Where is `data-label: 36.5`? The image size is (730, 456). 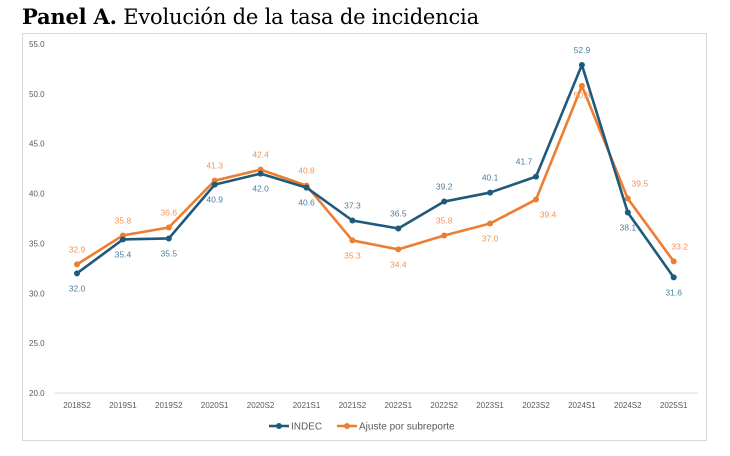 data-label: 36.5 is located at coordinates (398, 213).